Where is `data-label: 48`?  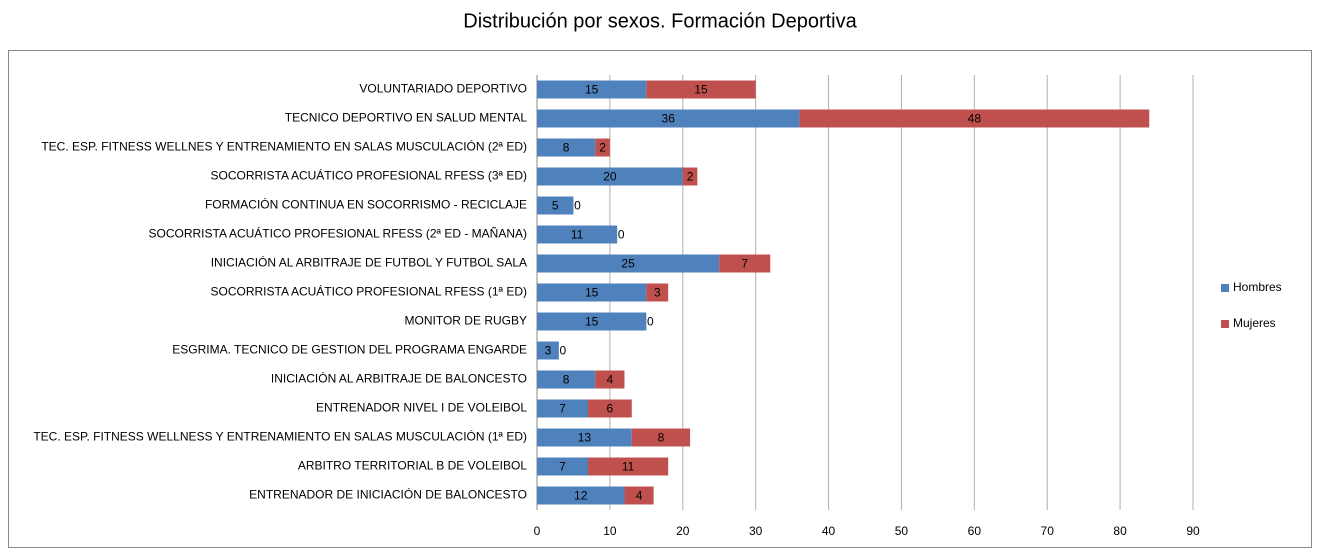
data-label: 48 is located at coordinates (975, 119).